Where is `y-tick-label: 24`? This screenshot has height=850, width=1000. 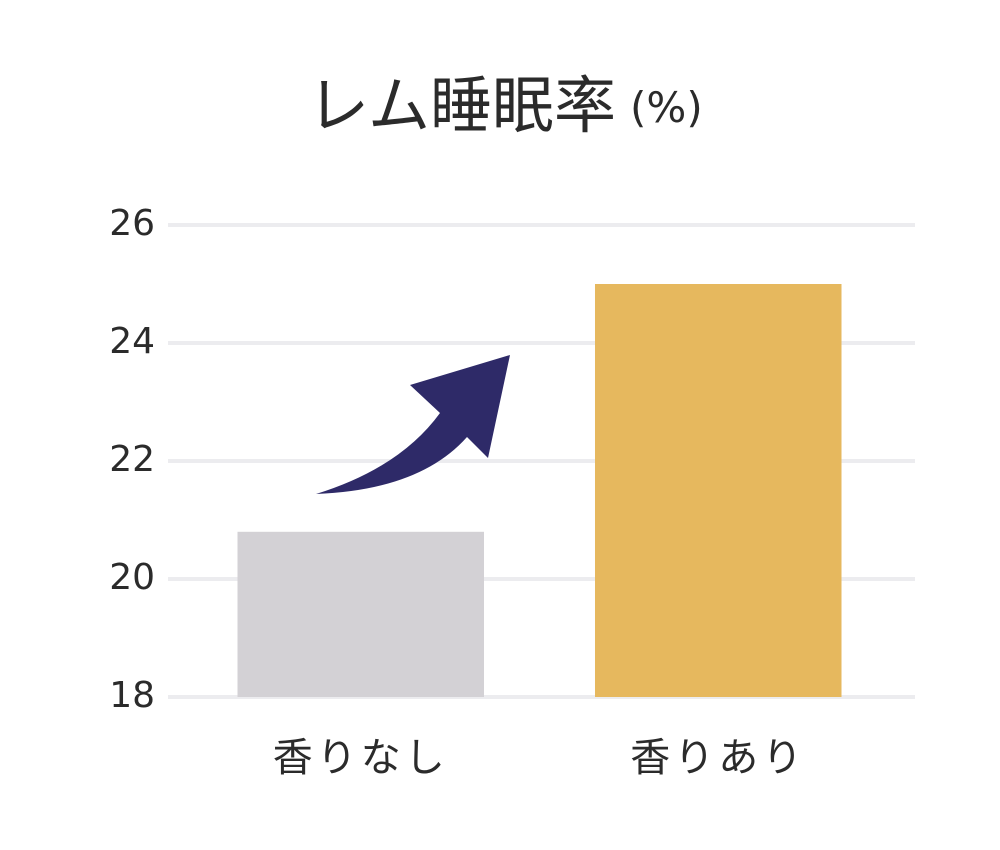
y-tick-label: 24 is located at coordinates (132, 341).